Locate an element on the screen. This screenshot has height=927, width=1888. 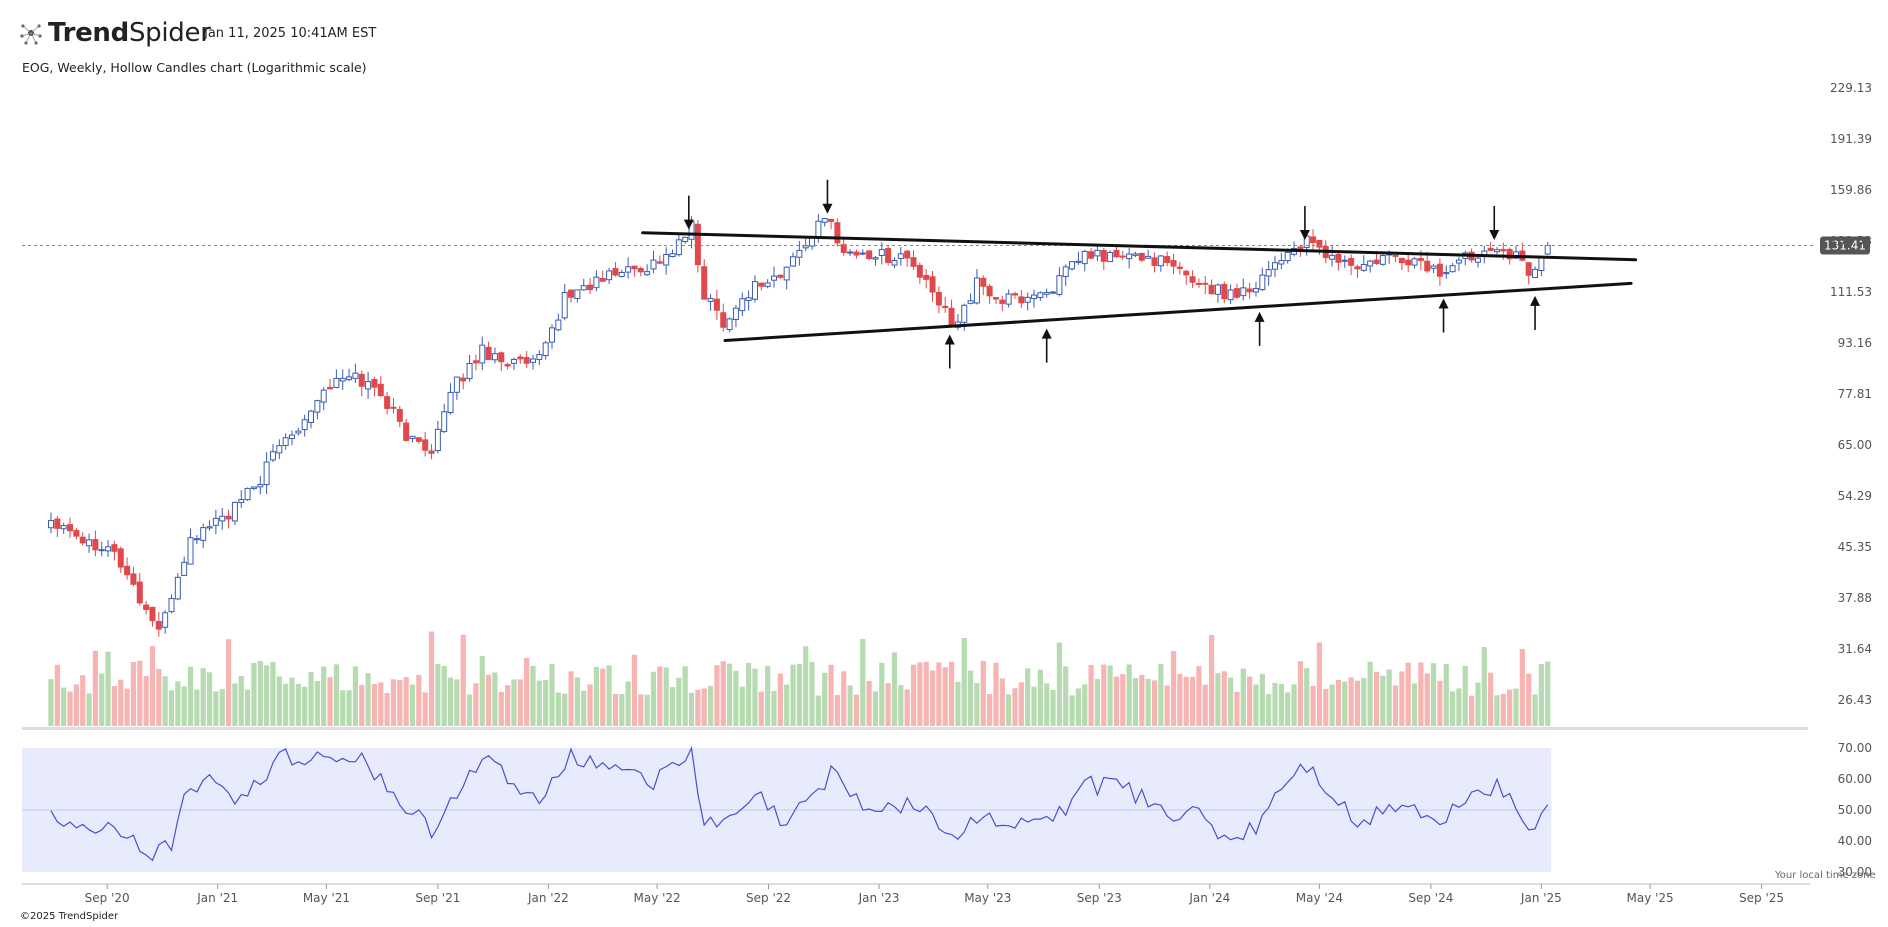
arrow-up-icon is located at coordinates (949, 351).